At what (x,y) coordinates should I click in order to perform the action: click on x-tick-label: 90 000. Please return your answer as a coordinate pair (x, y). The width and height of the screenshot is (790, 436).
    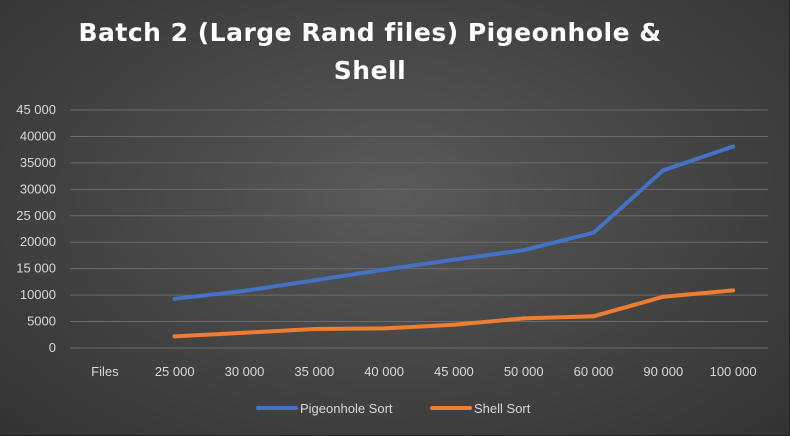
    Looking at the image, I should click on (663, 371).